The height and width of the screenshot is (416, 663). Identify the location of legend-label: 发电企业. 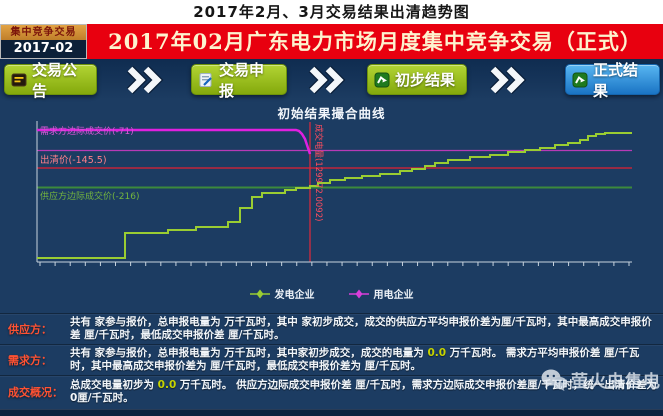
(294, 295).